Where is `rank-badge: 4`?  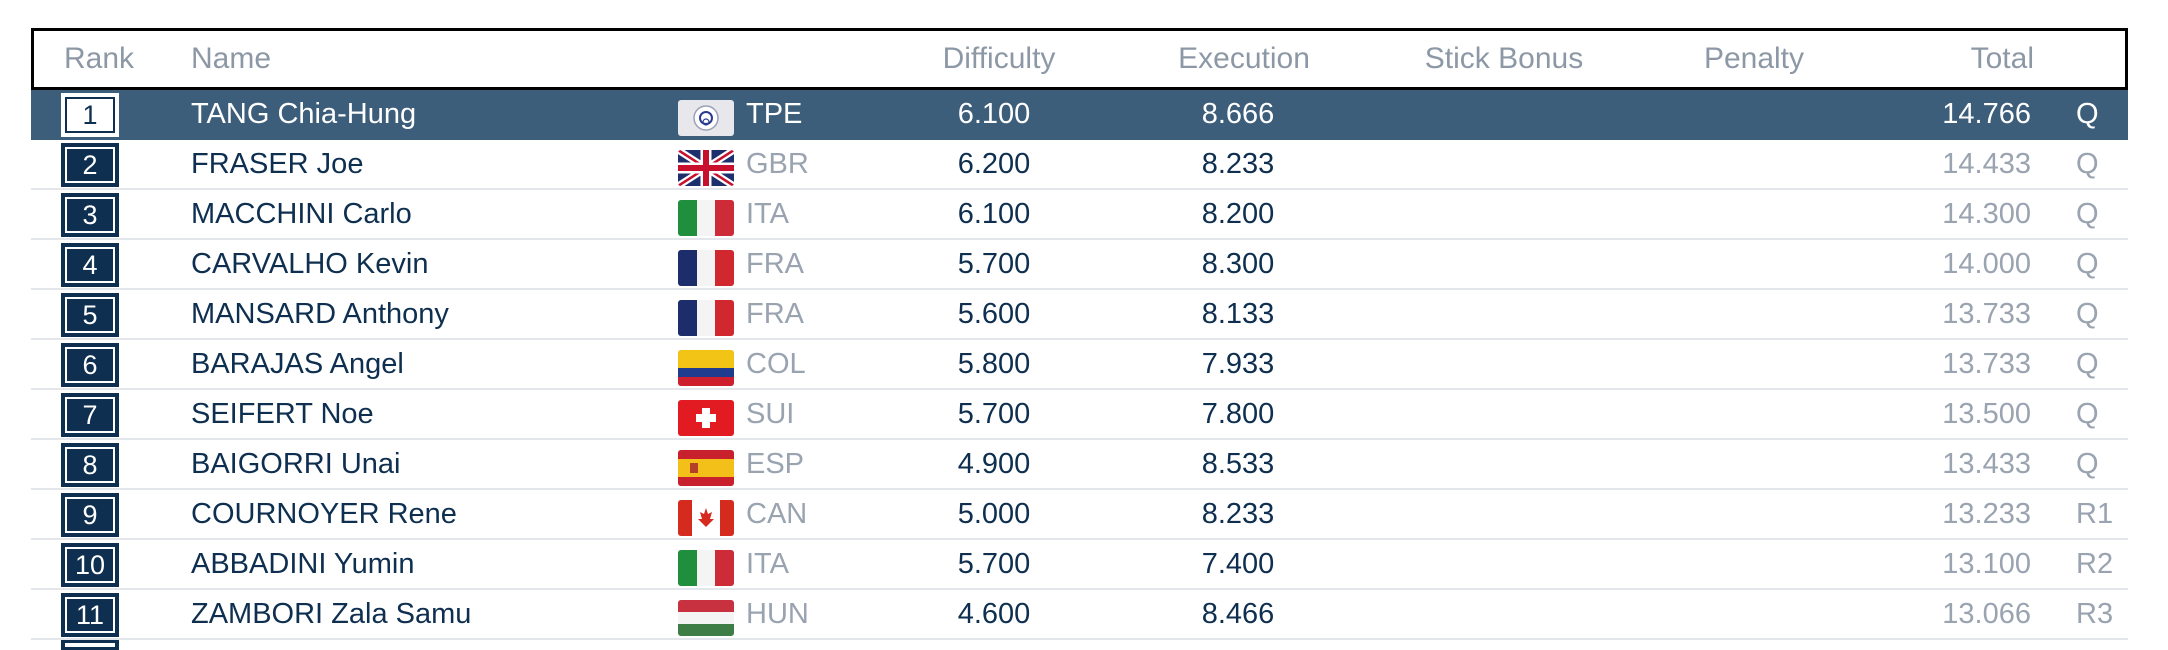
rank-badge: 4 is located at coordinates (90, 265).